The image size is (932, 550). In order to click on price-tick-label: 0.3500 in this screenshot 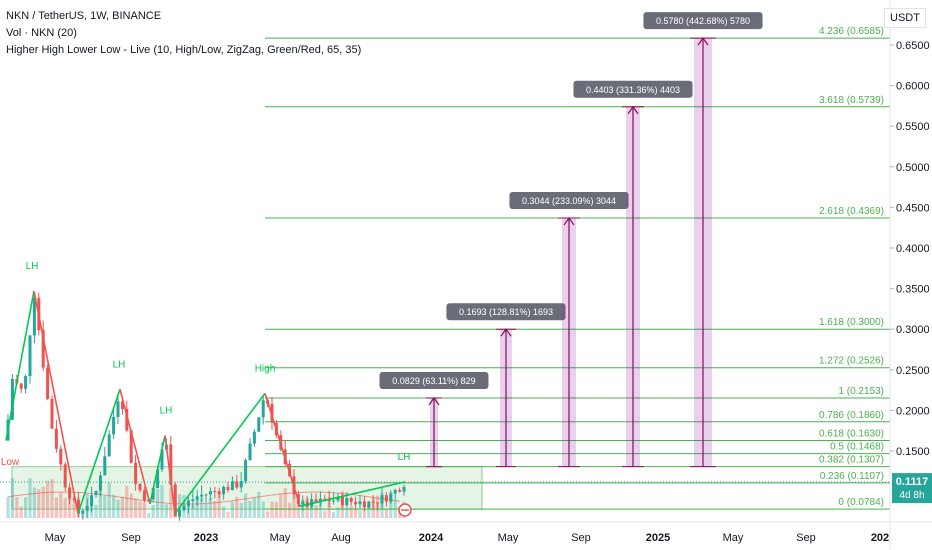, I will do `click(913, 290)`.